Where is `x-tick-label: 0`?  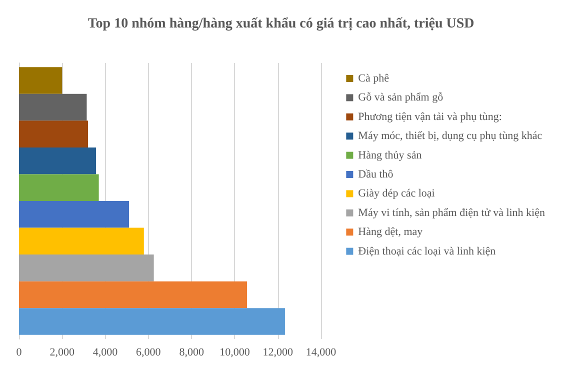
x-tick-label: 0 is located at coordinates (19, 352).